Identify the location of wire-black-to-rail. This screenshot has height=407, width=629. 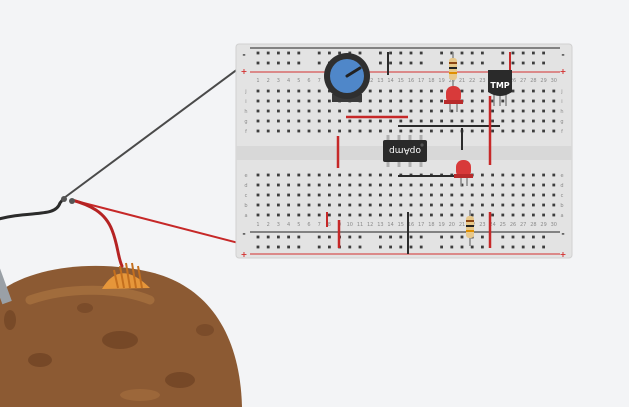
(161, 126).